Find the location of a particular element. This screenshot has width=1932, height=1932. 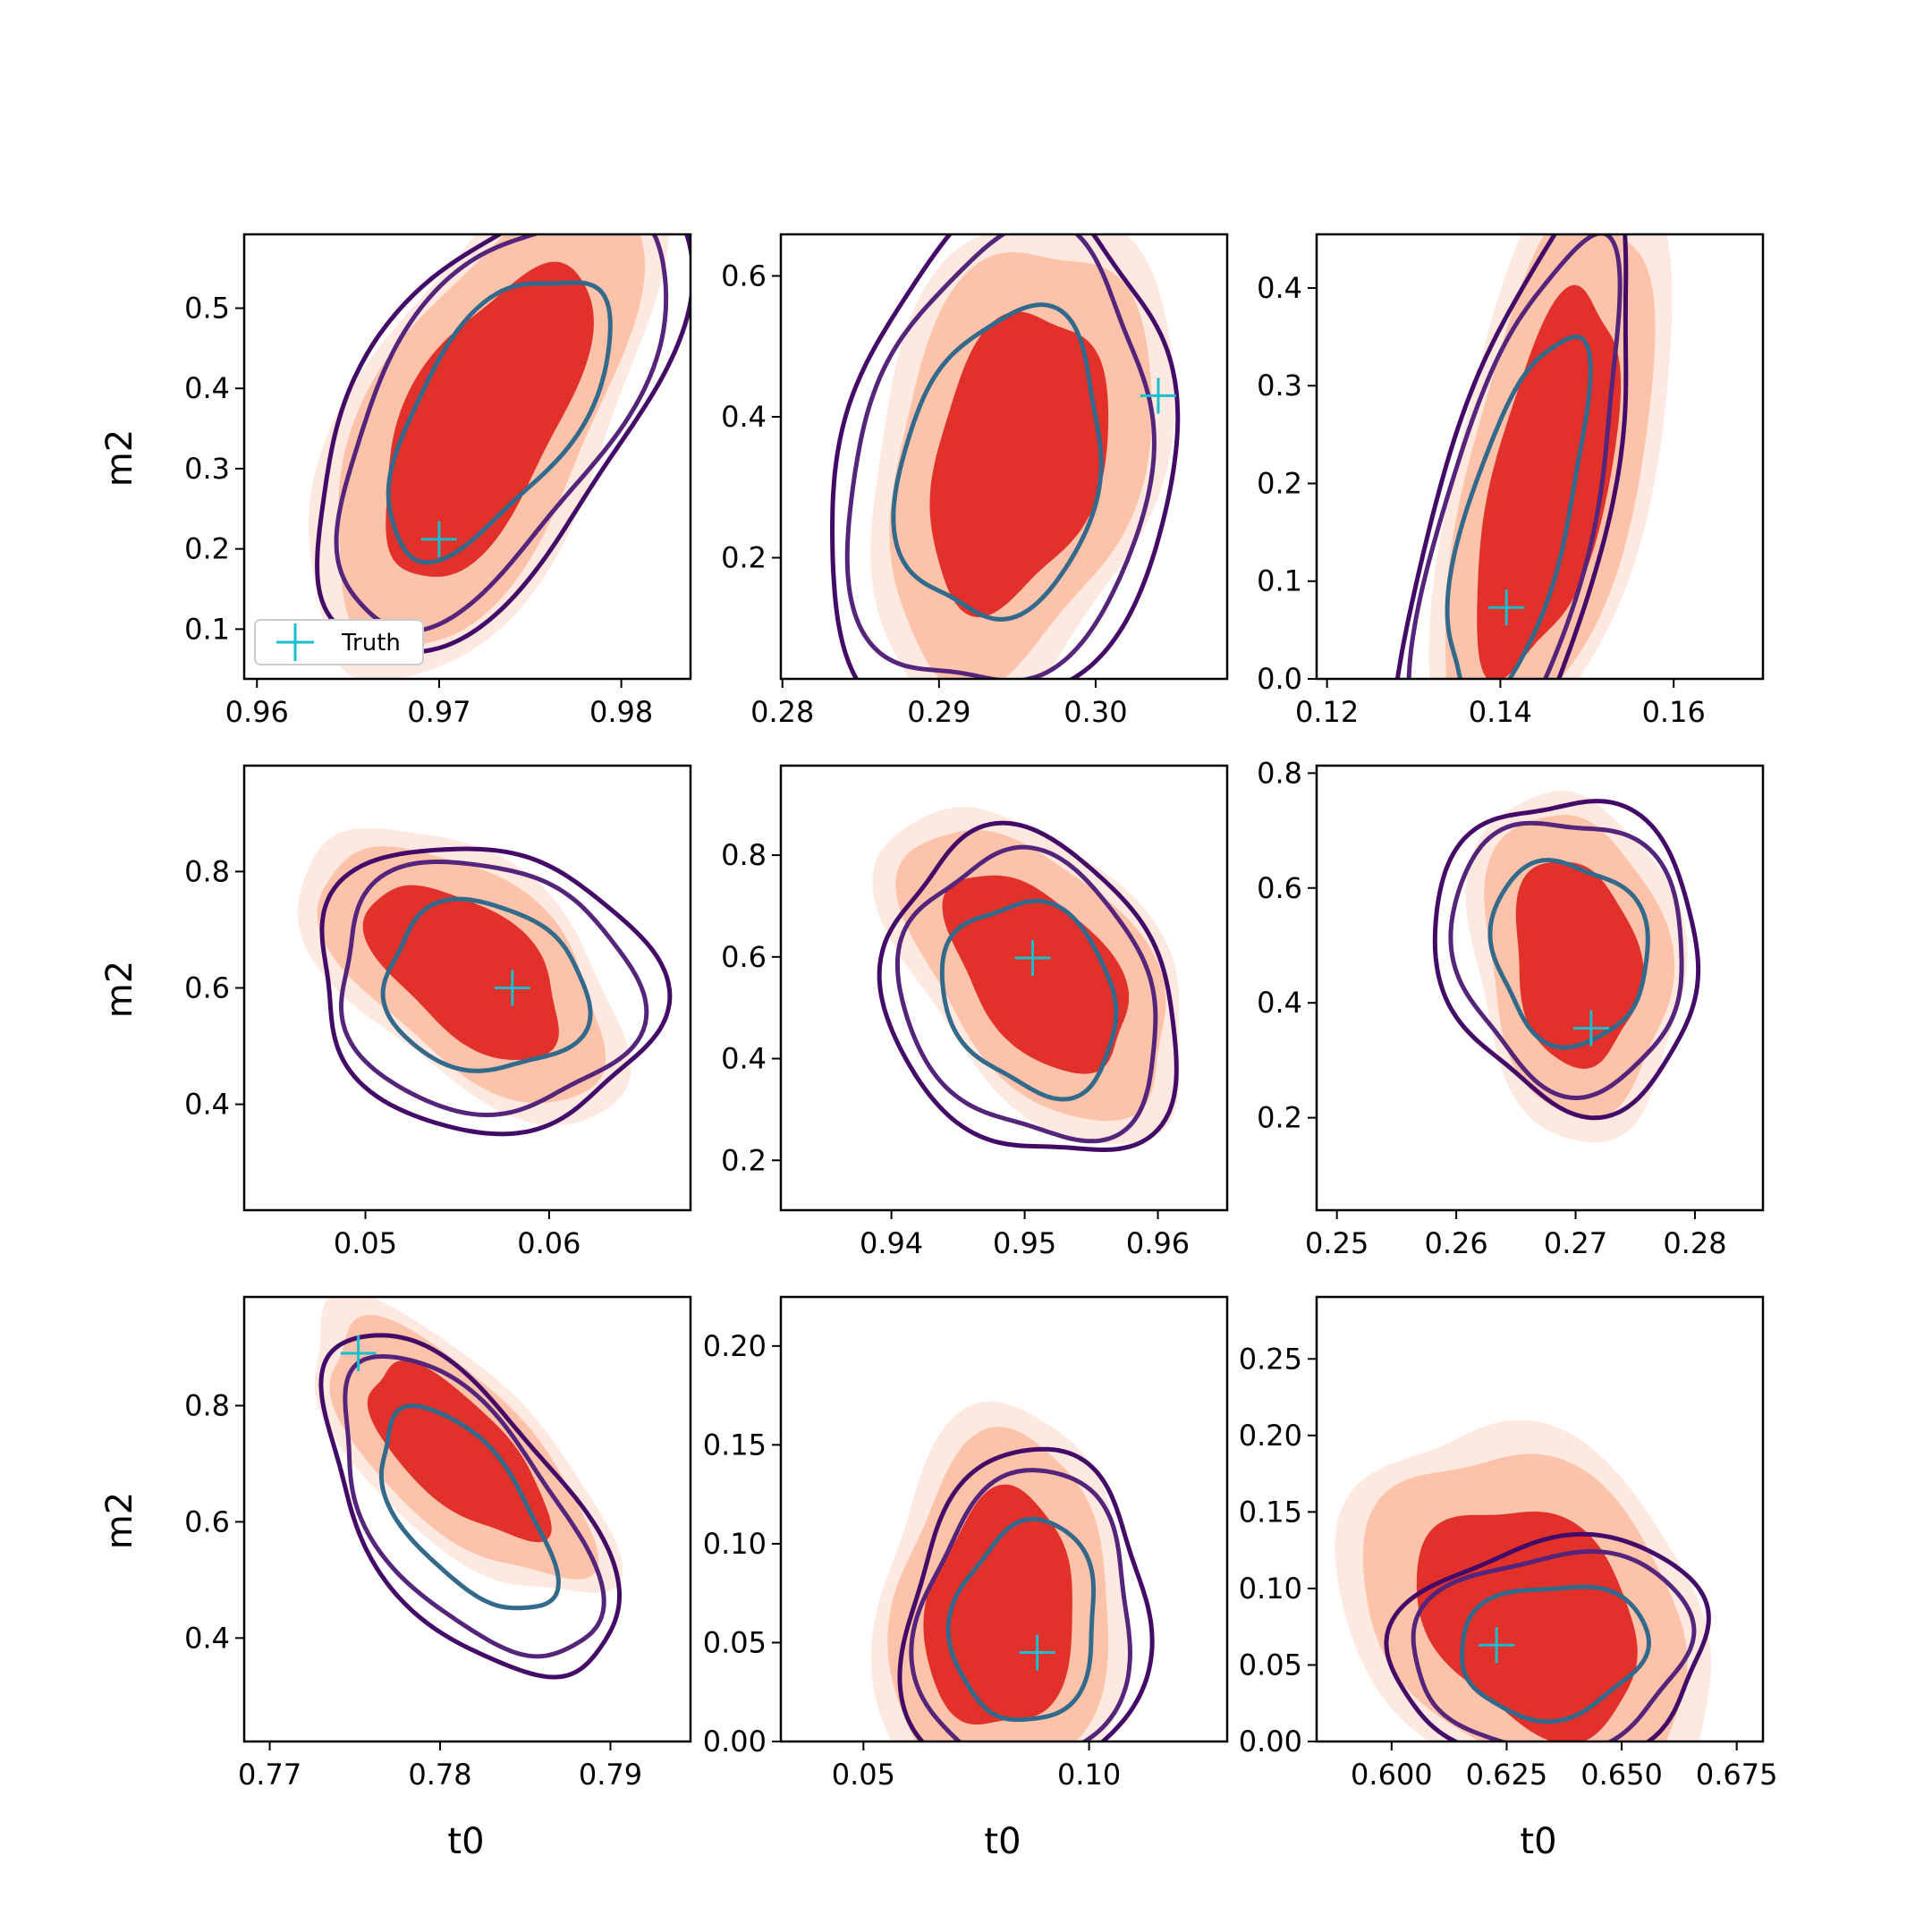

x-tick-label: 0.06 is located at coordinates (548, 1243).